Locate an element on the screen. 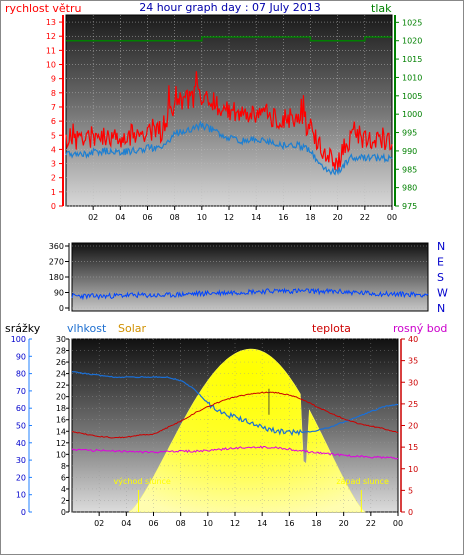  pressure-tick-label: 995 is located at coordinates (409, 133).